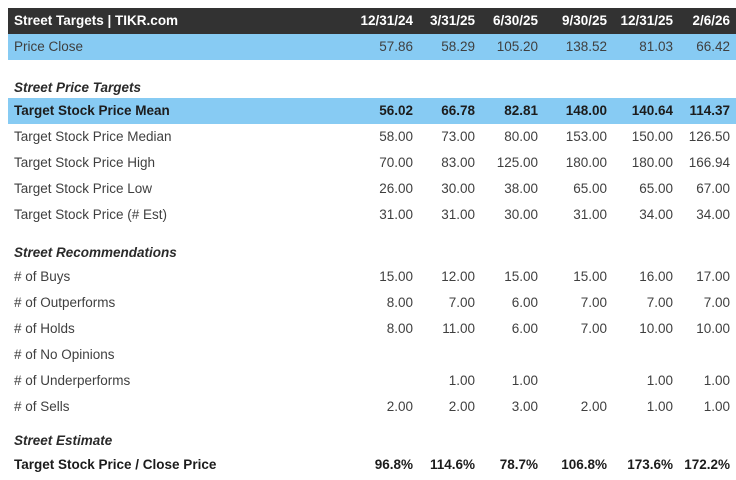 Image resolution: width=736 pixels, height=480 pixels. Describe the element at coordinates (646, 111) in the screenshot. I see `cell-value: 140.64` at that location.